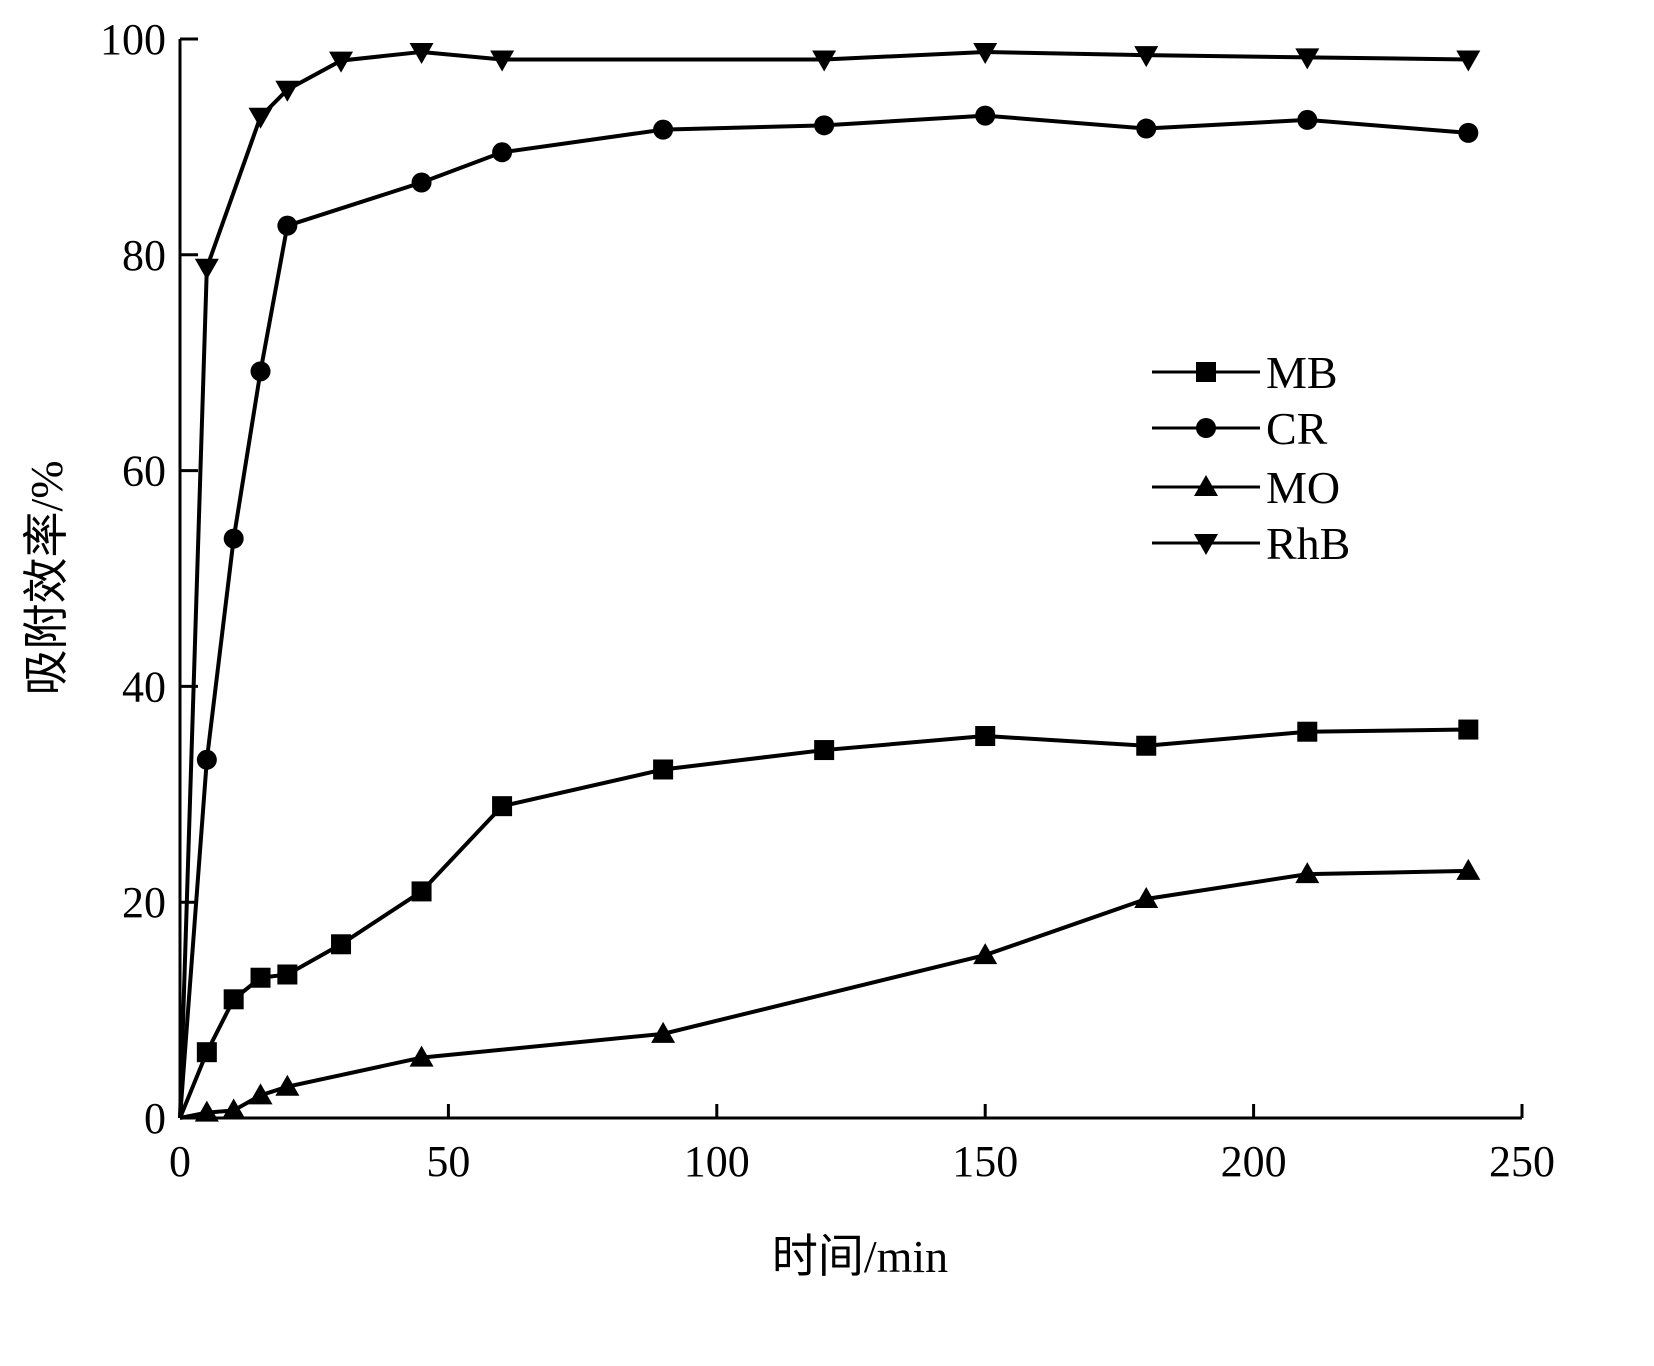 Image resolution: width=1654 pixels, height=1366 pixels. What do you see at coordinates (155, 1118) in the screenshot?
I see `y-tick-label: 0` at bounding box center [155, 1118].